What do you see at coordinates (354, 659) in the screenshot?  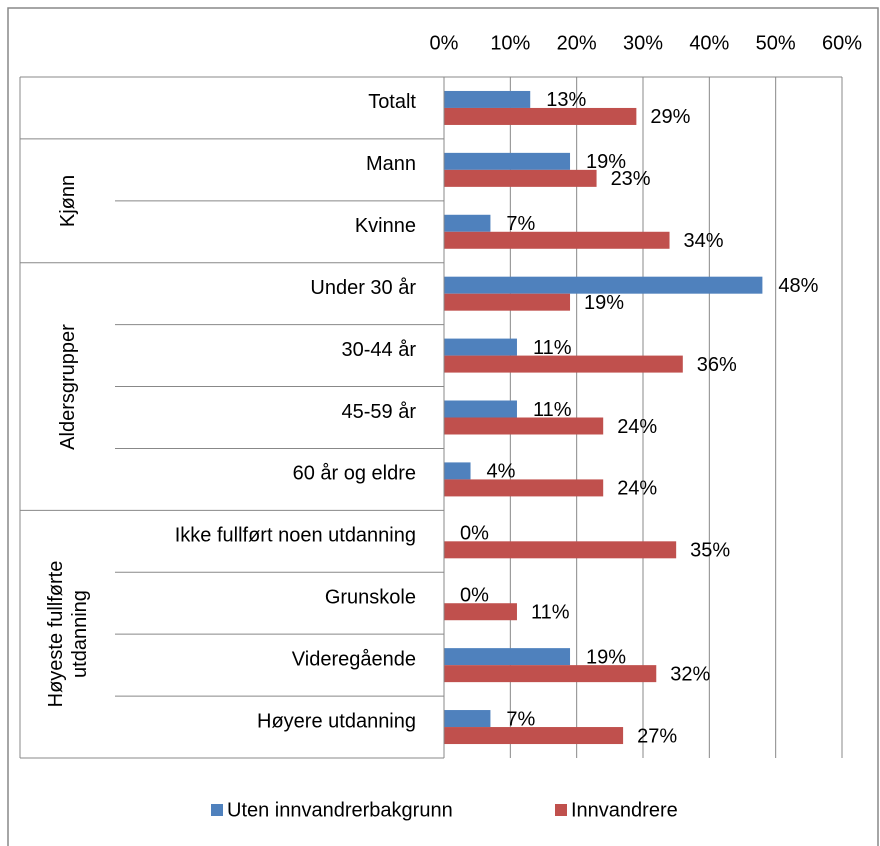 I see `y-tick-label: Videregående` at bounding box center [354, 659].